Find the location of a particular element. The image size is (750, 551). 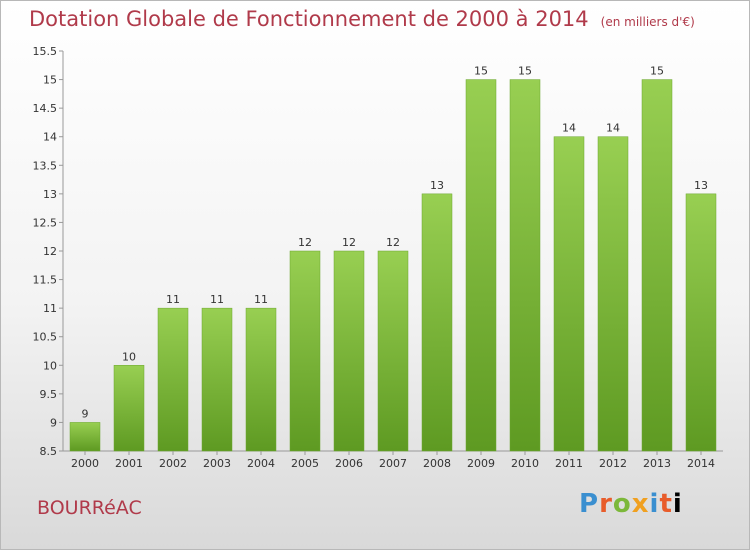

x-tick-label: 2001 is located at coordinates (129, 463).